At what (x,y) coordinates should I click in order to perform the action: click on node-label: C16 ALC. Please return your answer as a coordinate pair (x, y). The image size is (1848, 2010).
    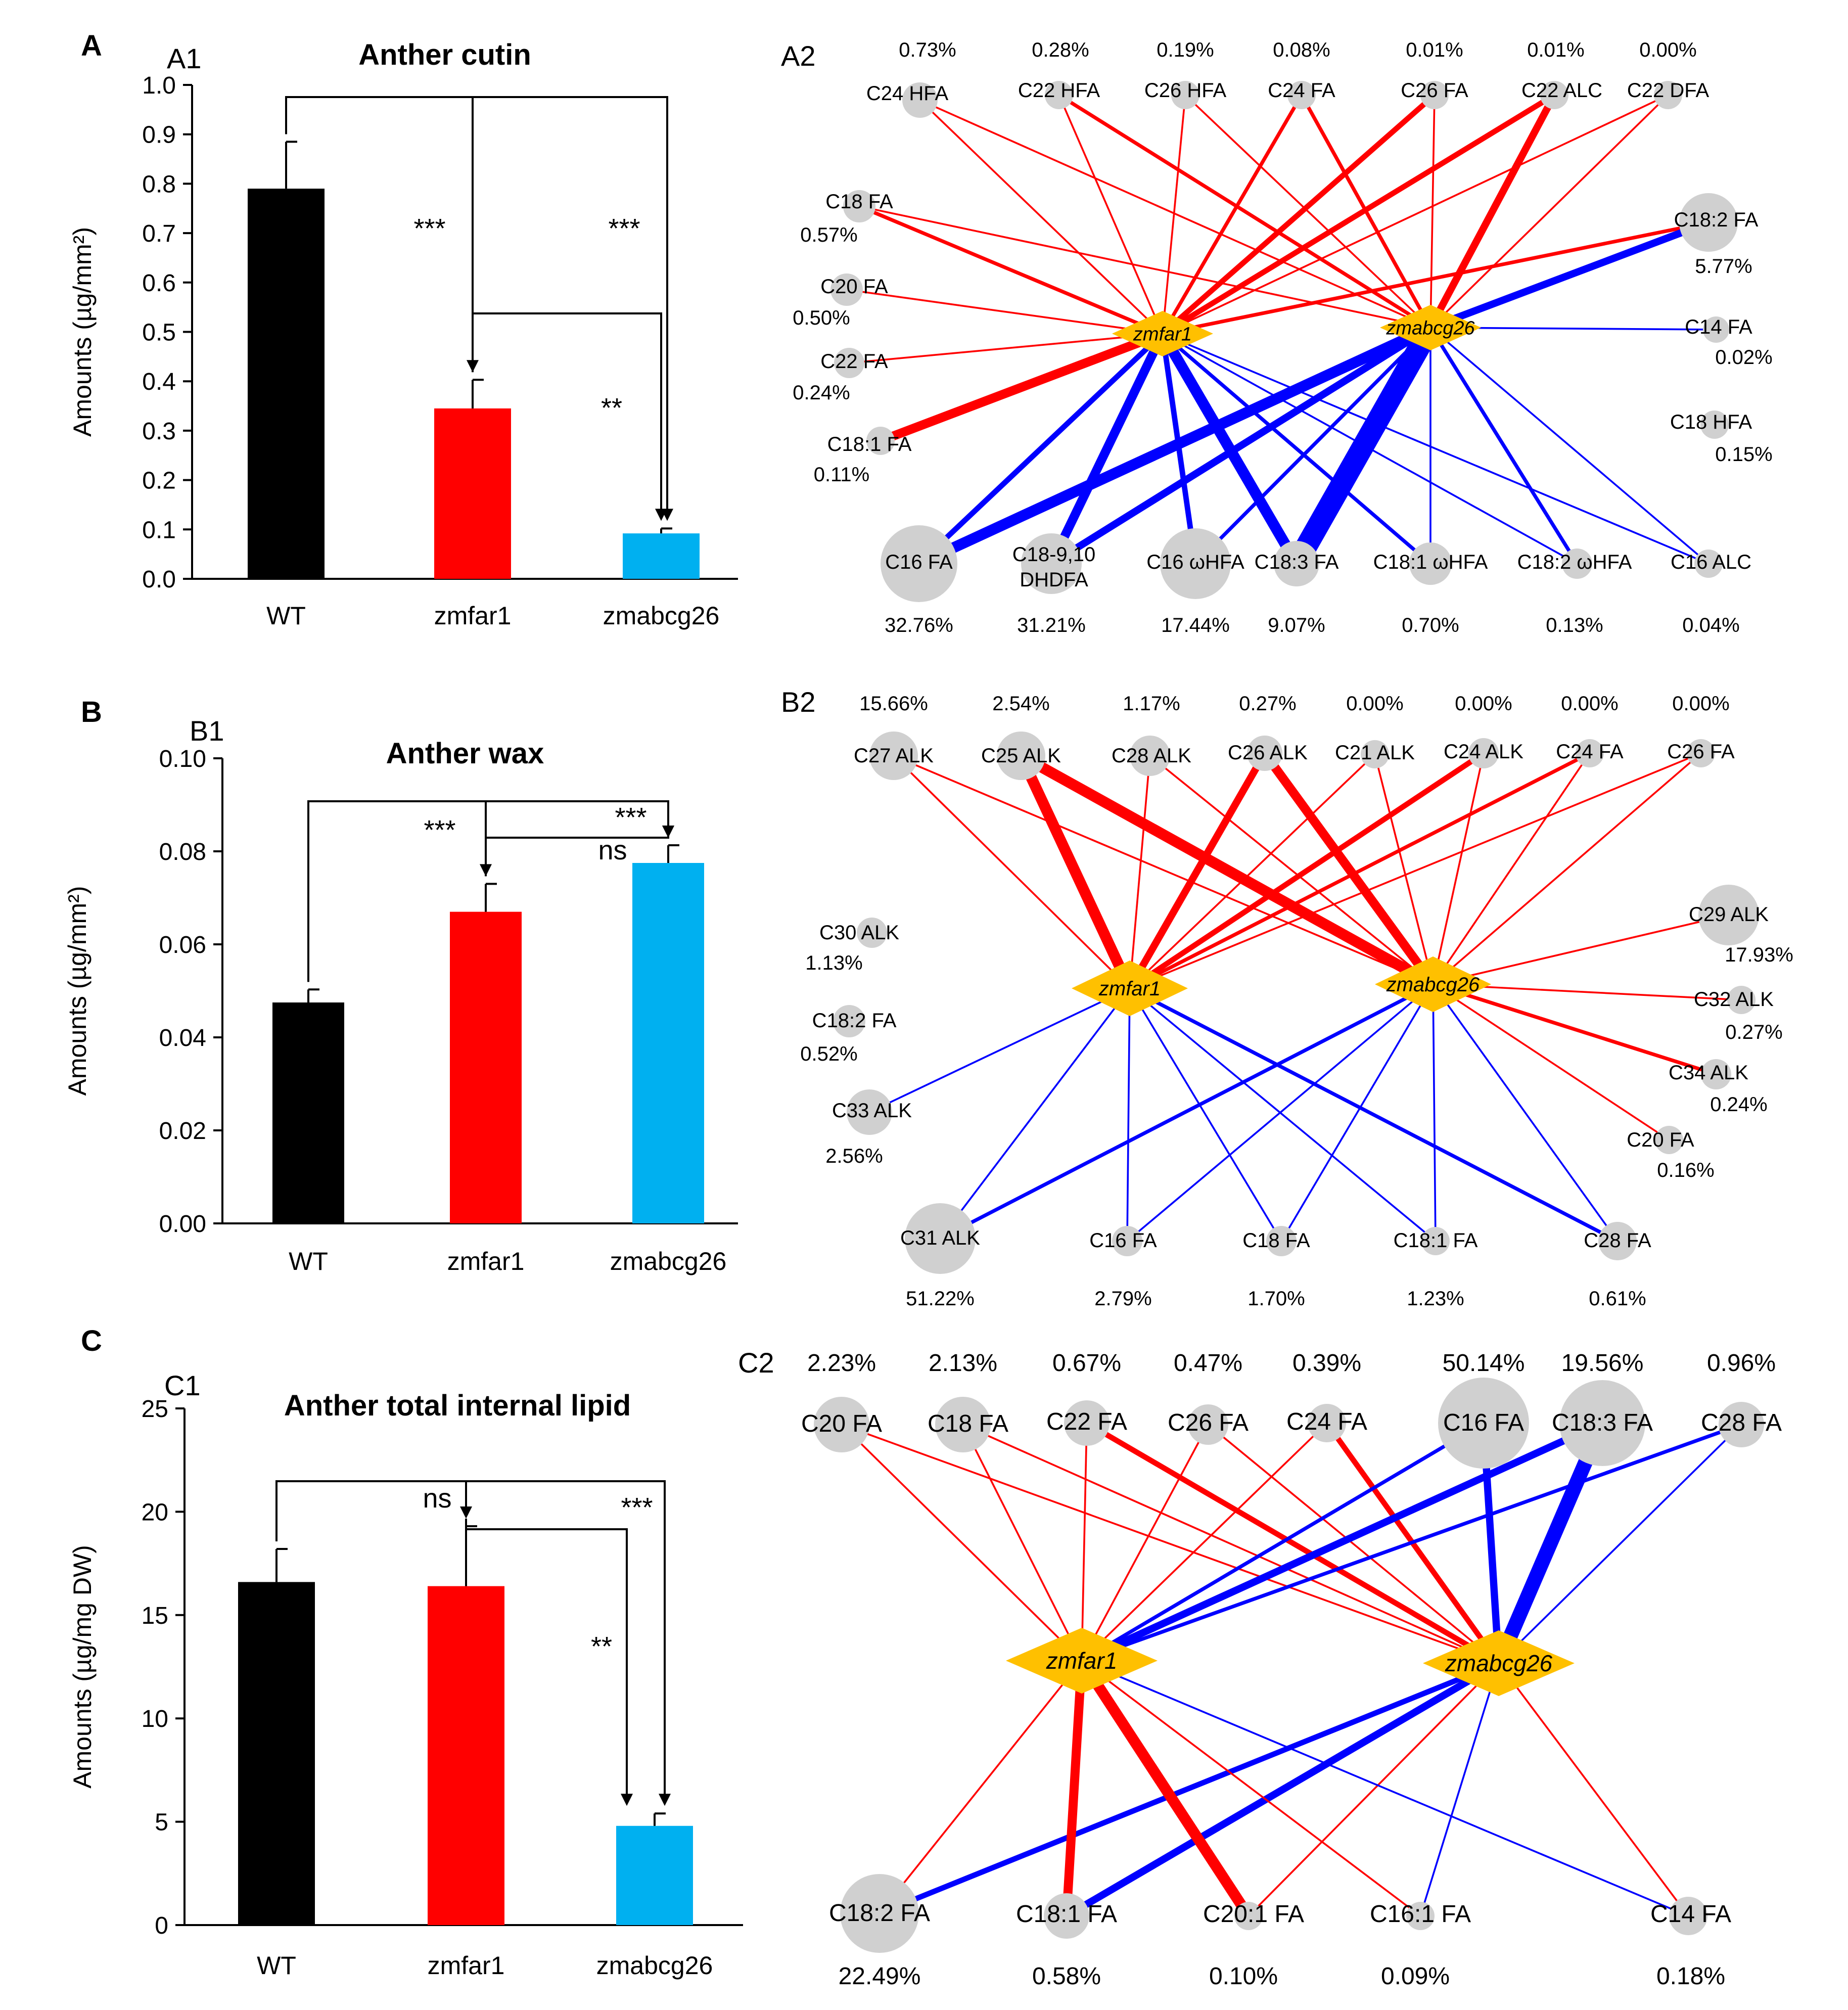
    Looking at the image, I should click on (1711, 562).